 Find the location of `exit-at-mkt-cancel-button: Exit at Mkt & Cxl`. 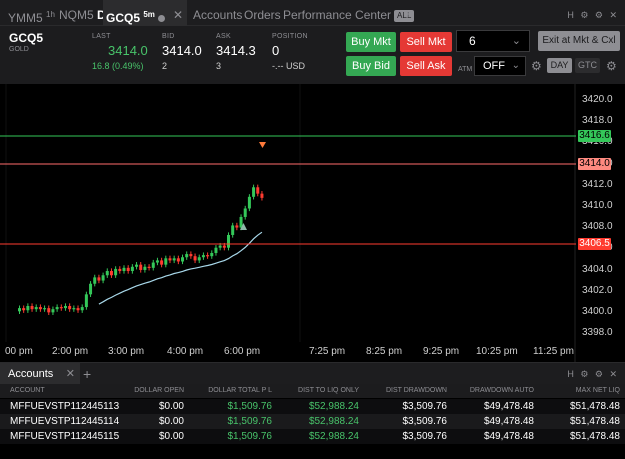

exit-at-mkt-cancel-button: Exit at Mkt & Cxl is located at coordinates (579, 41).